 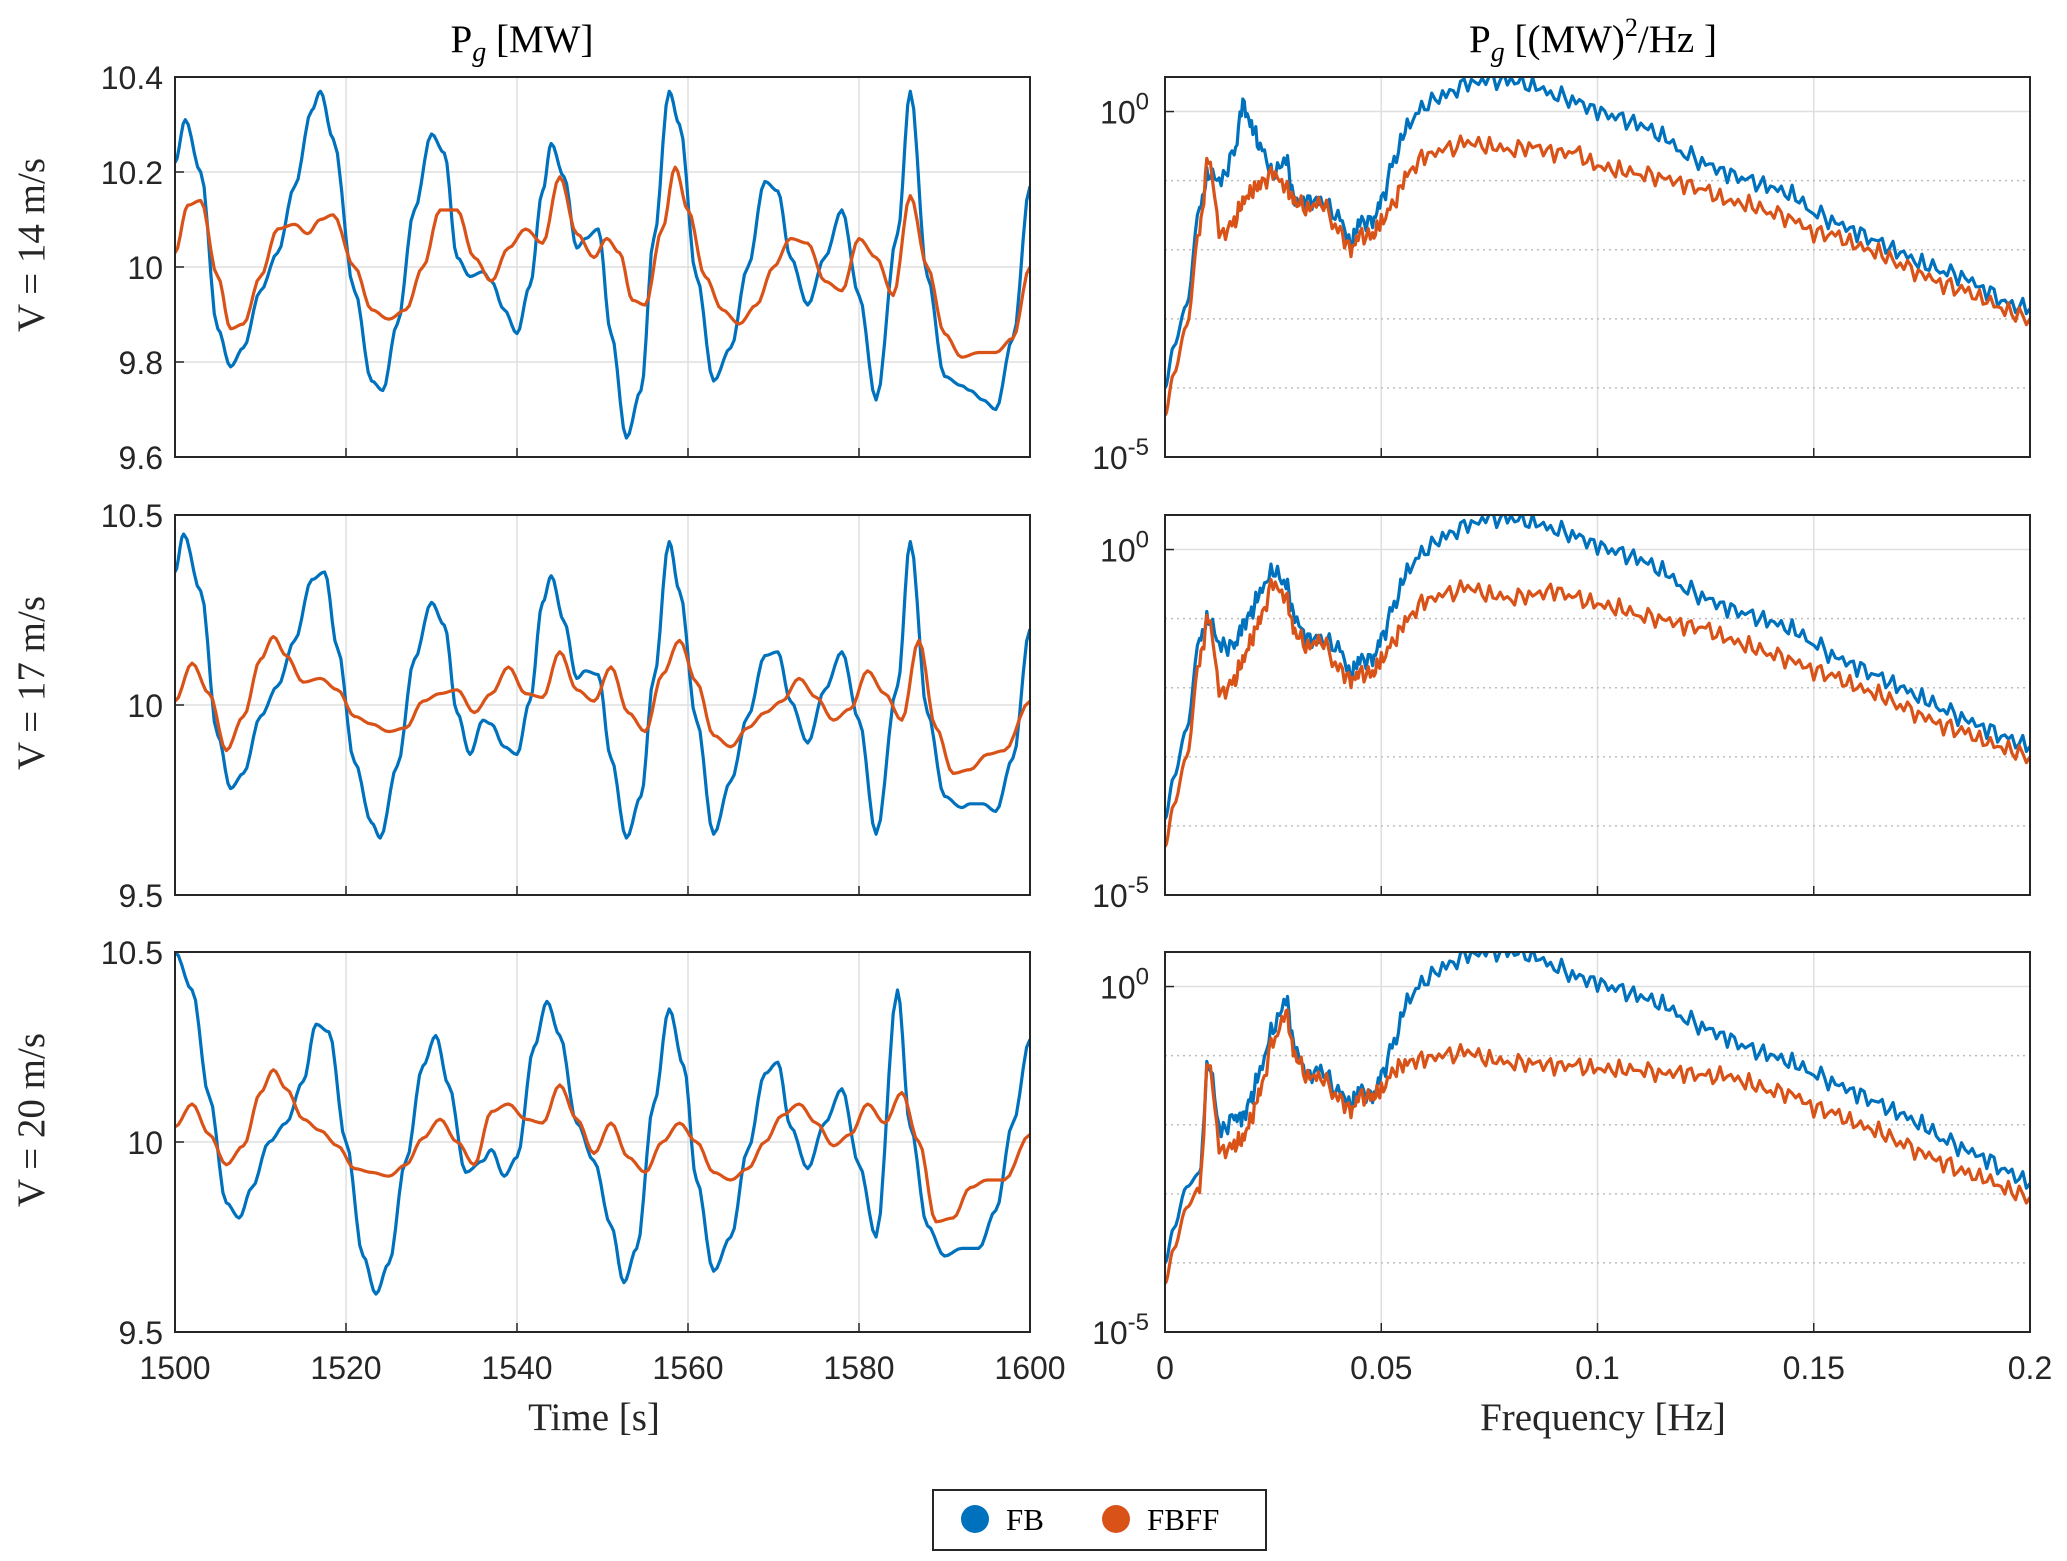 What do you see at coordinates (858, 1368) in the screenshot?
I see `x-tick-label: 1580` at bounding box center [858, 1368].